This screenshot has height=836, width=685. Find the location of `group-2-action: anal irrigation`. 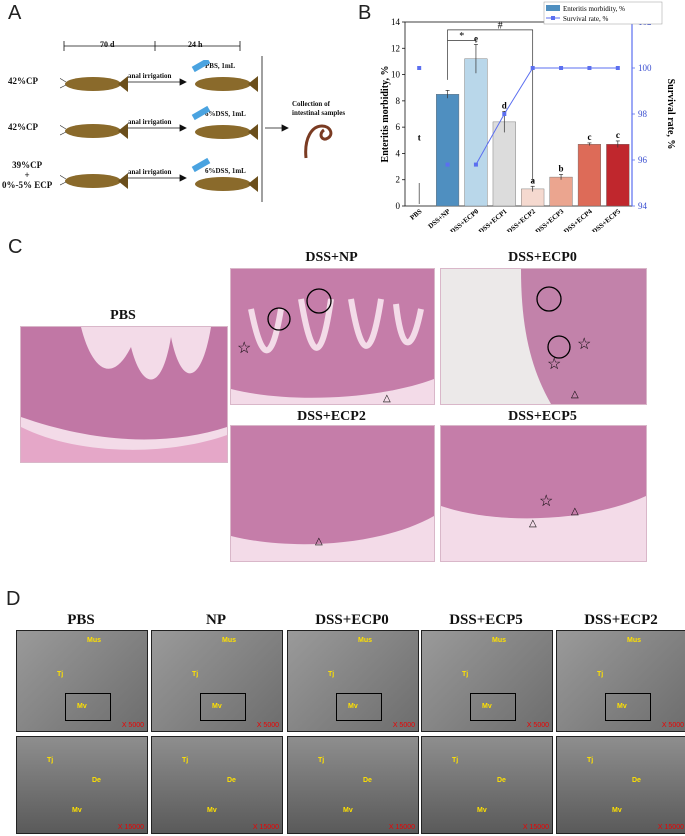

group-2-action: anal irrigation is located at coordinates (150, 122).